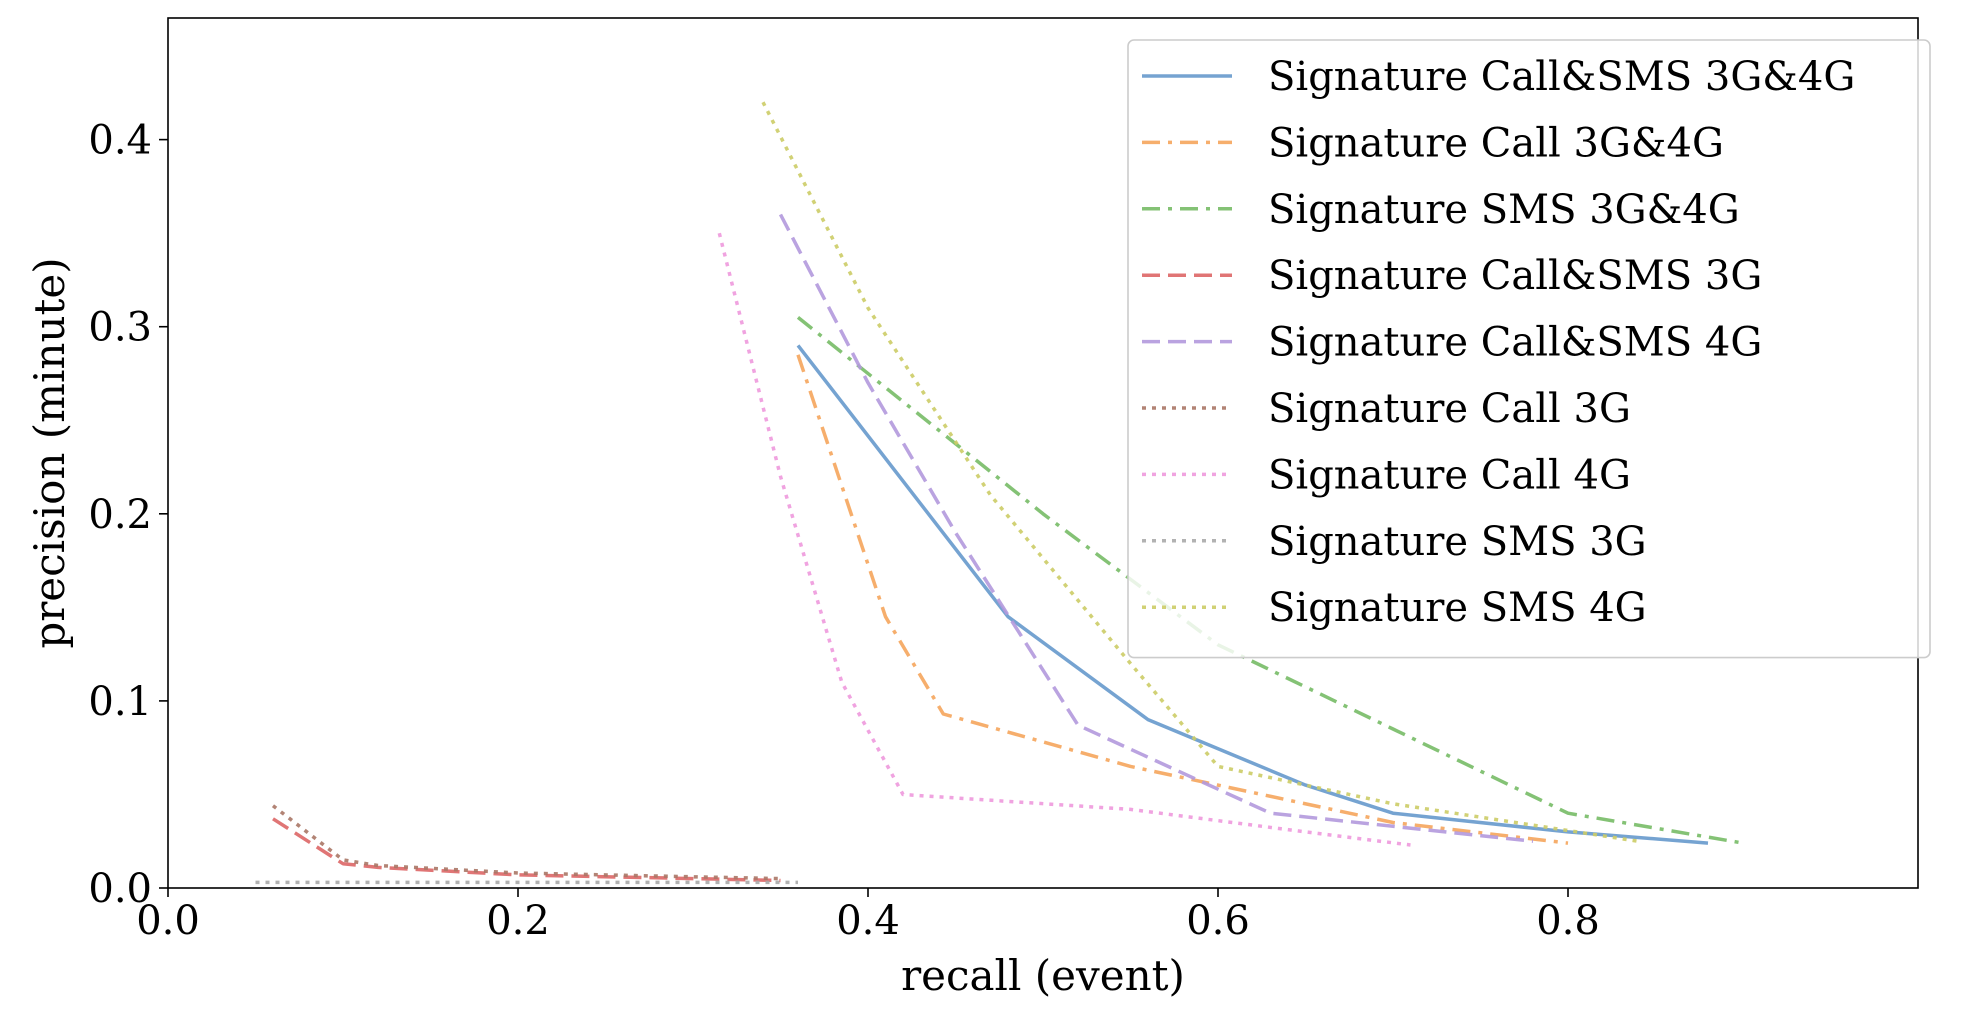  What do you see at coordinates (1504, 210) in the screenshot?
I see `legend-label: Signature SMS 3G&4G` at bounding box center [1504, 210].